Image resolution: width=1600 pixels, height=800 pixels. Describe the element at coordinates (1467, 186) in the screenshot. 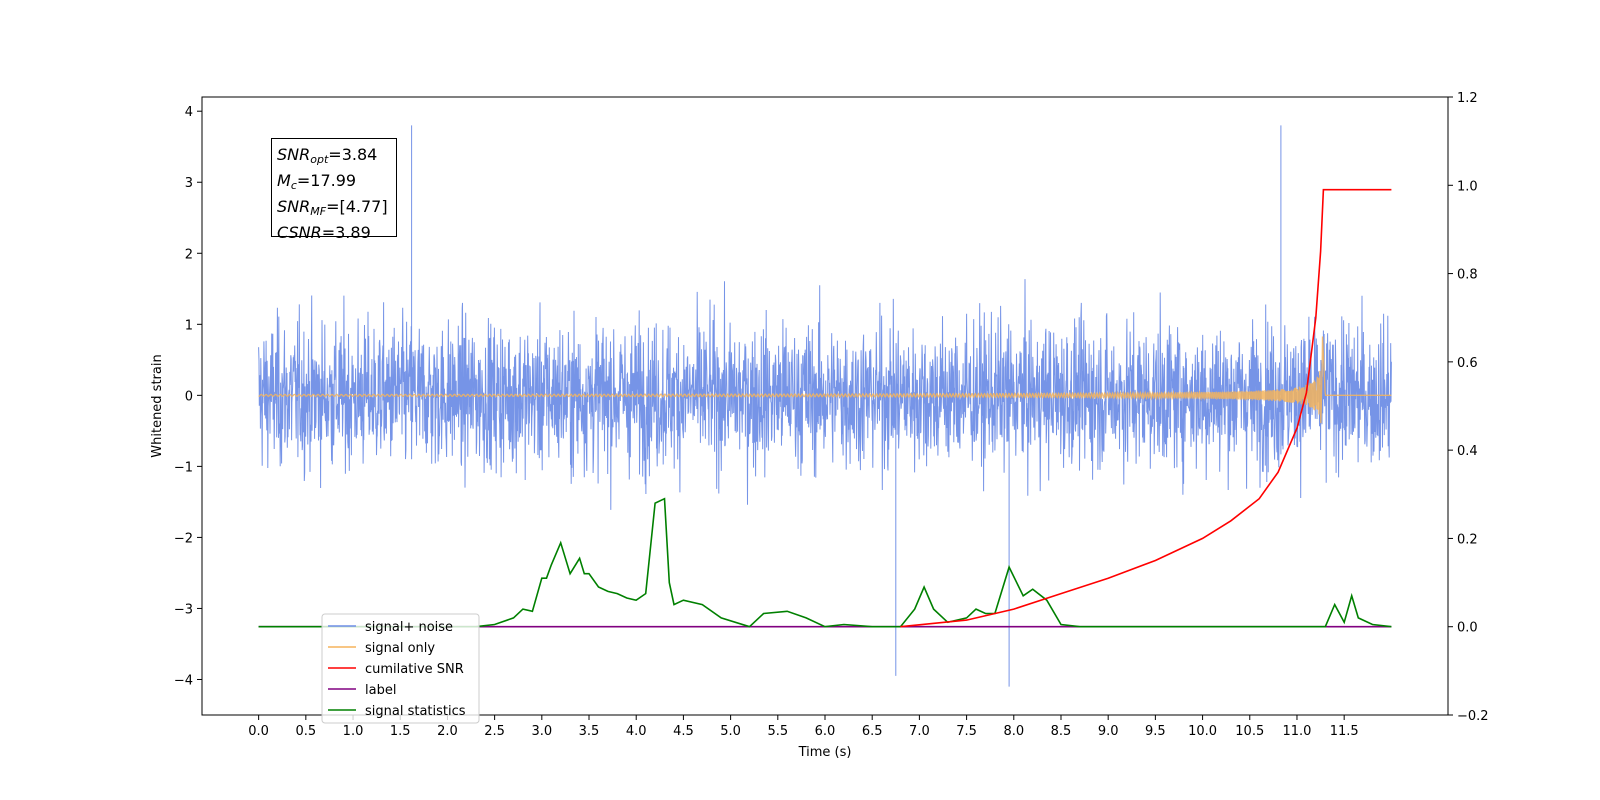

I see `y2-tick-label: 1.0` at that location.